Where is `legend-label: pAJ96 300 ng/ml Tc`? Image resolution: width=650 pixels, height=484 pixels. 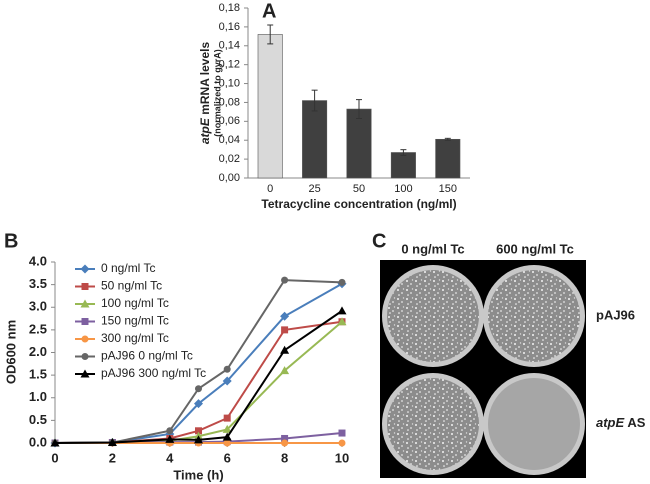 legend-label: pAJ96 300 ng/ml Tc is located at coordinates (153, 373).